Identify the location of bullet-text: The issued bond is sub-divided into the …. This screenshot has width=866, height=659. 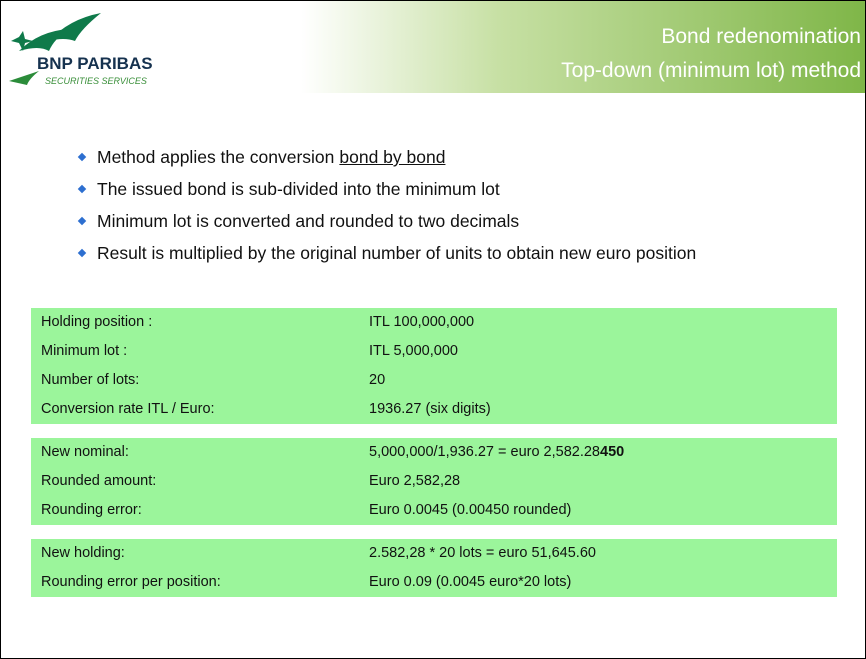
(298, 189).